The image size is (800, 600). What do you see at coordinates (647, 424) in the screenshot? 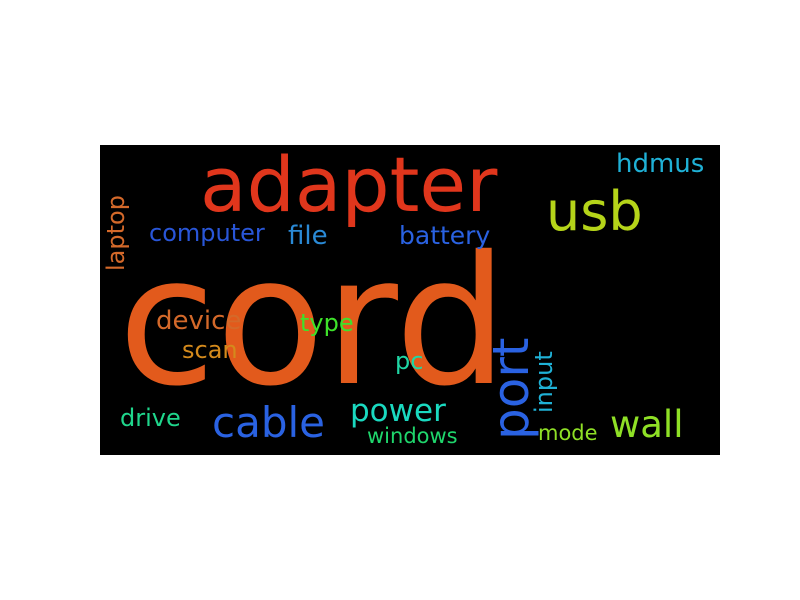
I see `word-wall: wall` at bounding box center [647, 424].